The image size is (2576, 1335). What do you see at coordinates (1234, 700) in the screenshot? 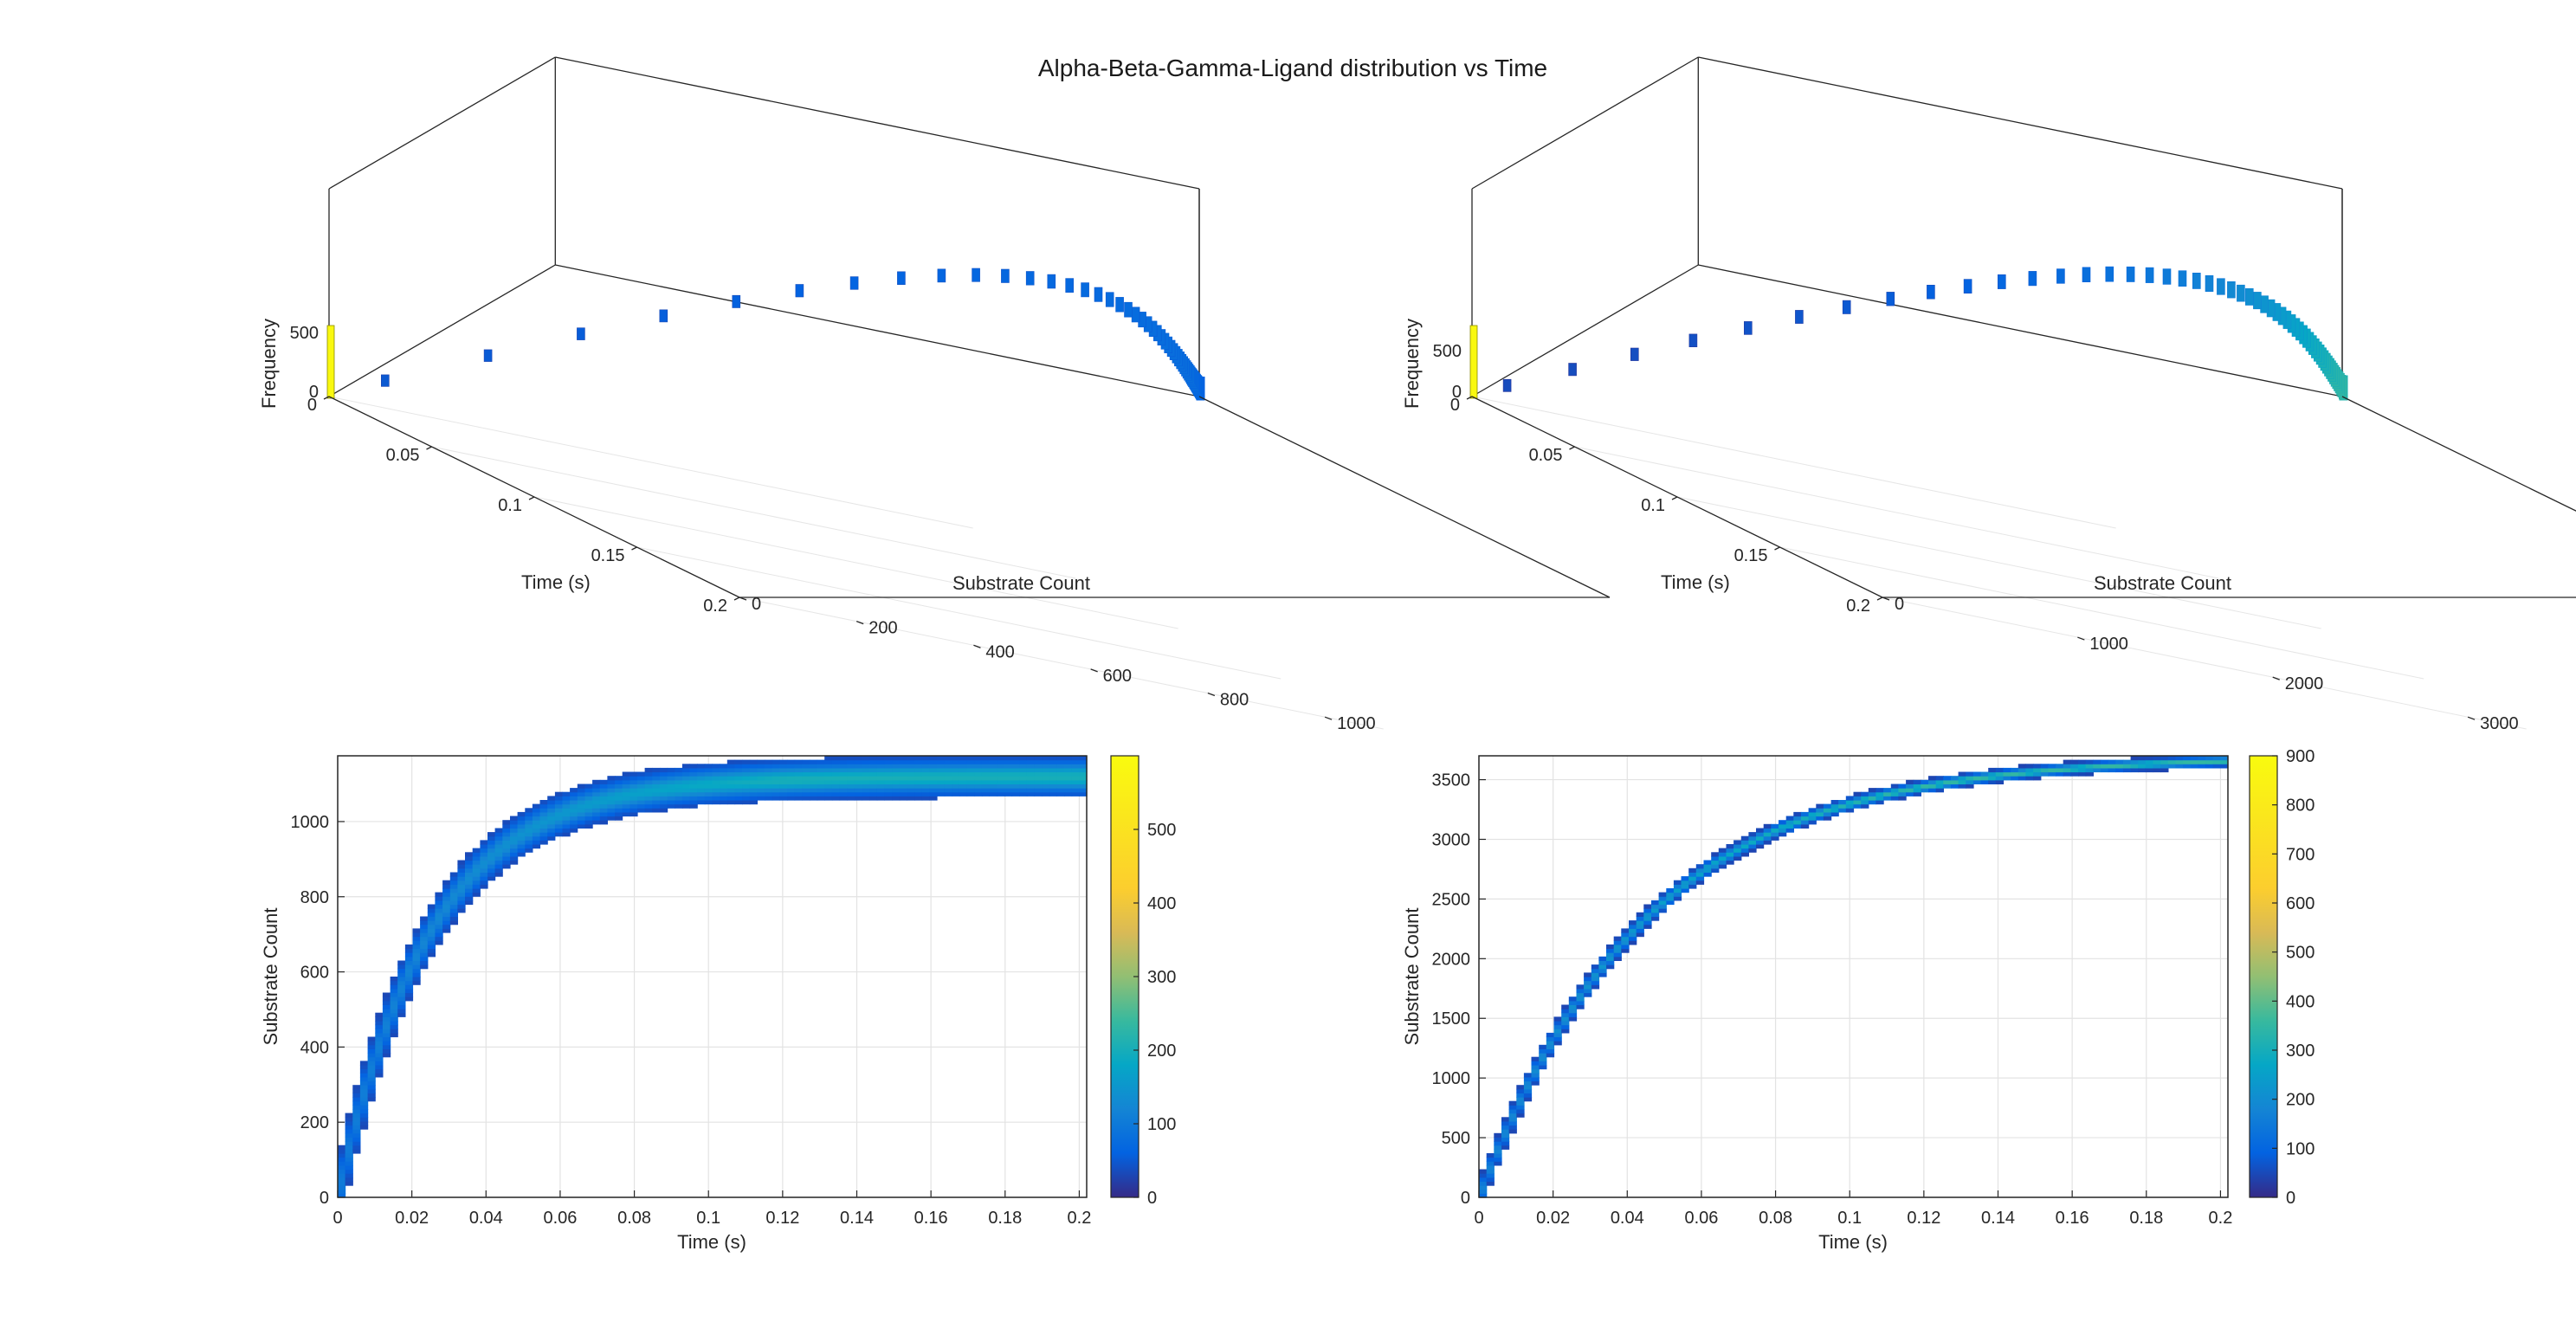
I see `y-tick-label: 800` at bounding box center [1234, 700].